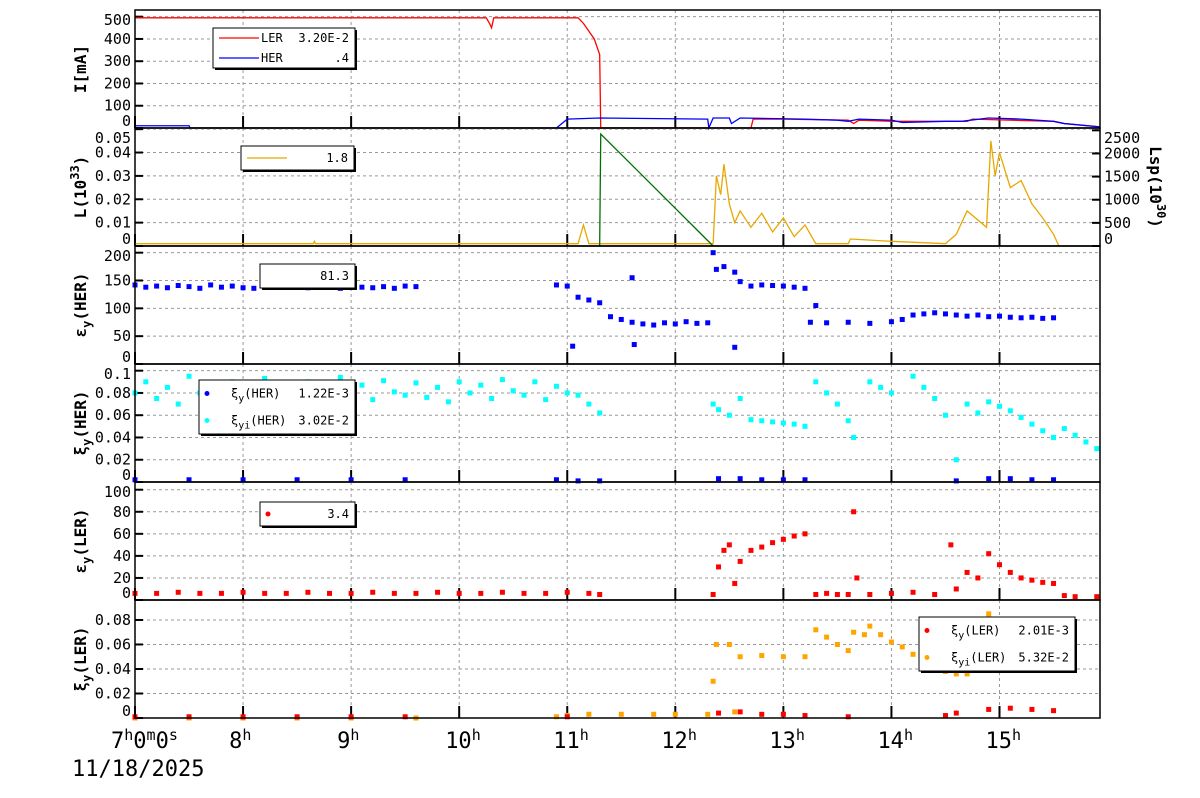  Describe the element at coordinates (82, 422) in the screenshot. I see `y-axis-label: ξy(HER)` at that location.